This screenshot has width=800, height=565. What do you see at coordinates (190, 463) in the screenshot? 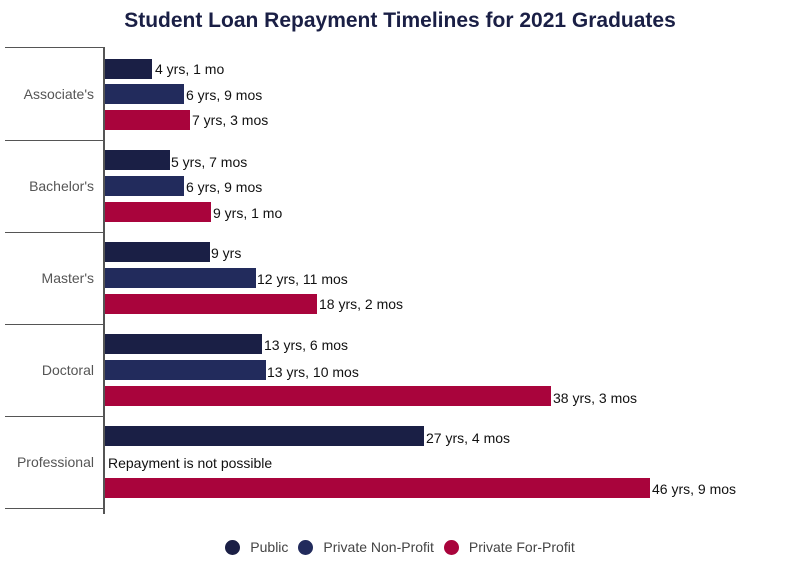
I see `bar-label-not-possible: Repayment is not possible` at bounding box center [190, 463].